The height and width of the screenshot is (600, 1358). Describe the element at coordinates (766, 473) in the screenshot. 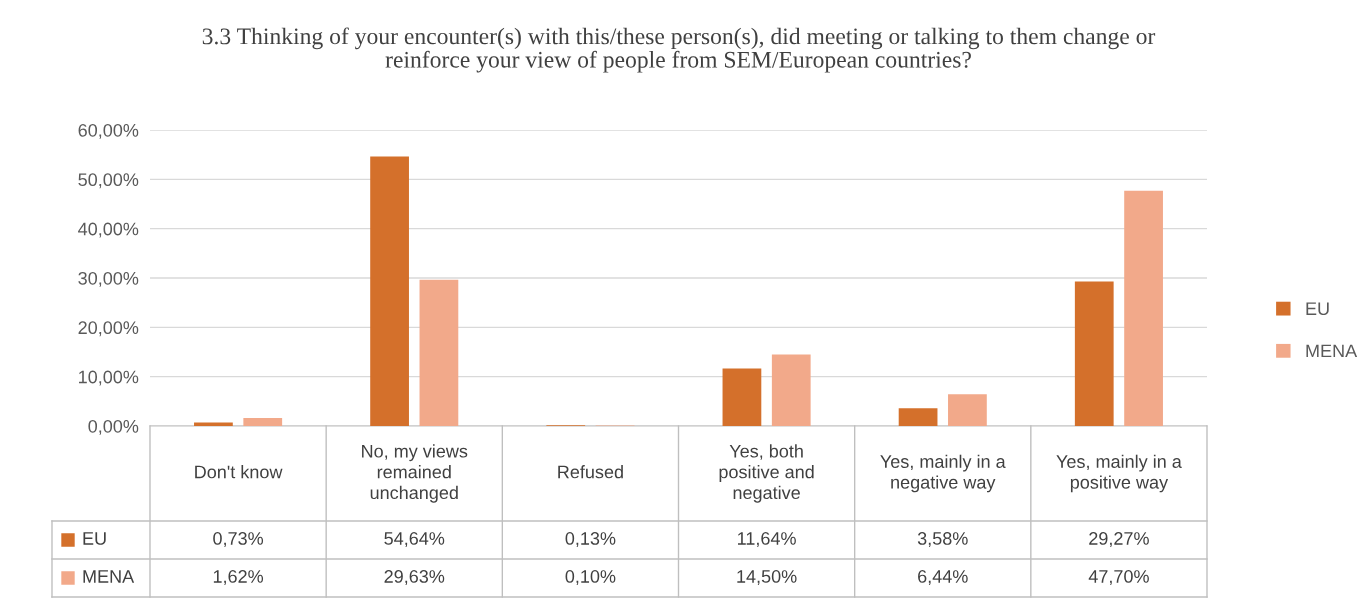

I see `x-tick-label: Yes, both positive and negative` at that location.